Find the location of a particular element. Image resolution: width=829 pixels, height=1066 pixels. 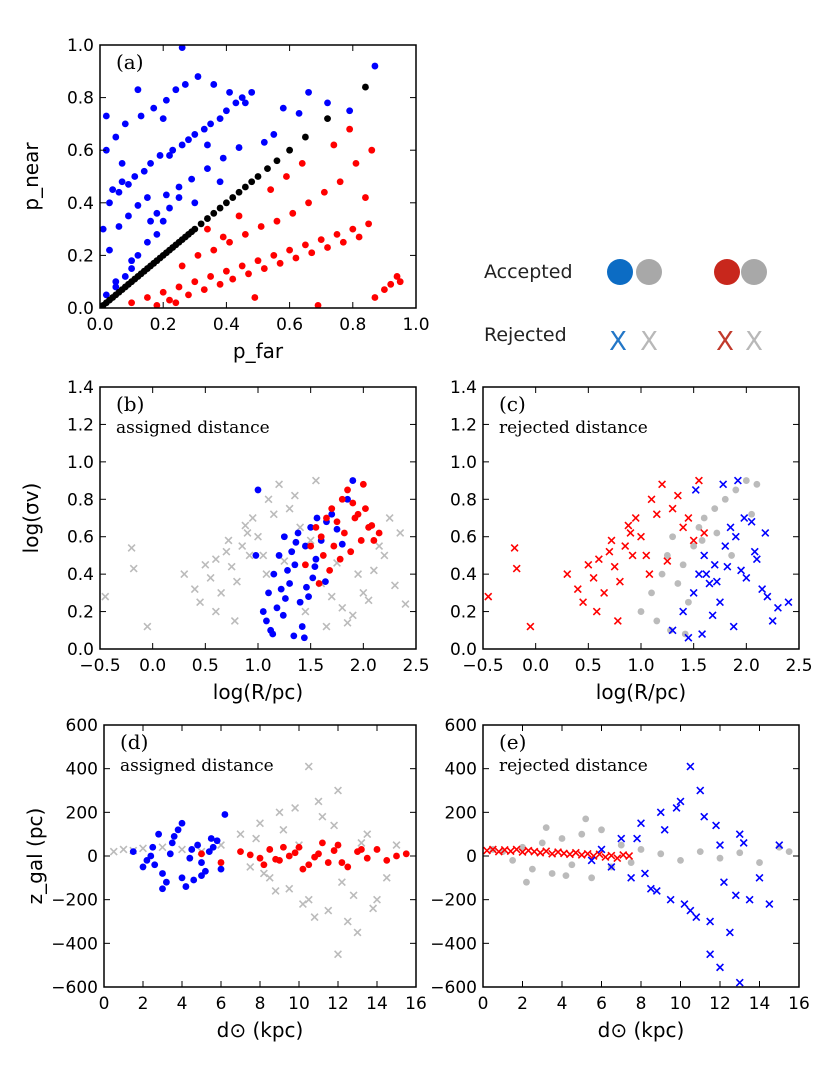

x-tick-label: 0.4 is located at coordinates (226, 325).